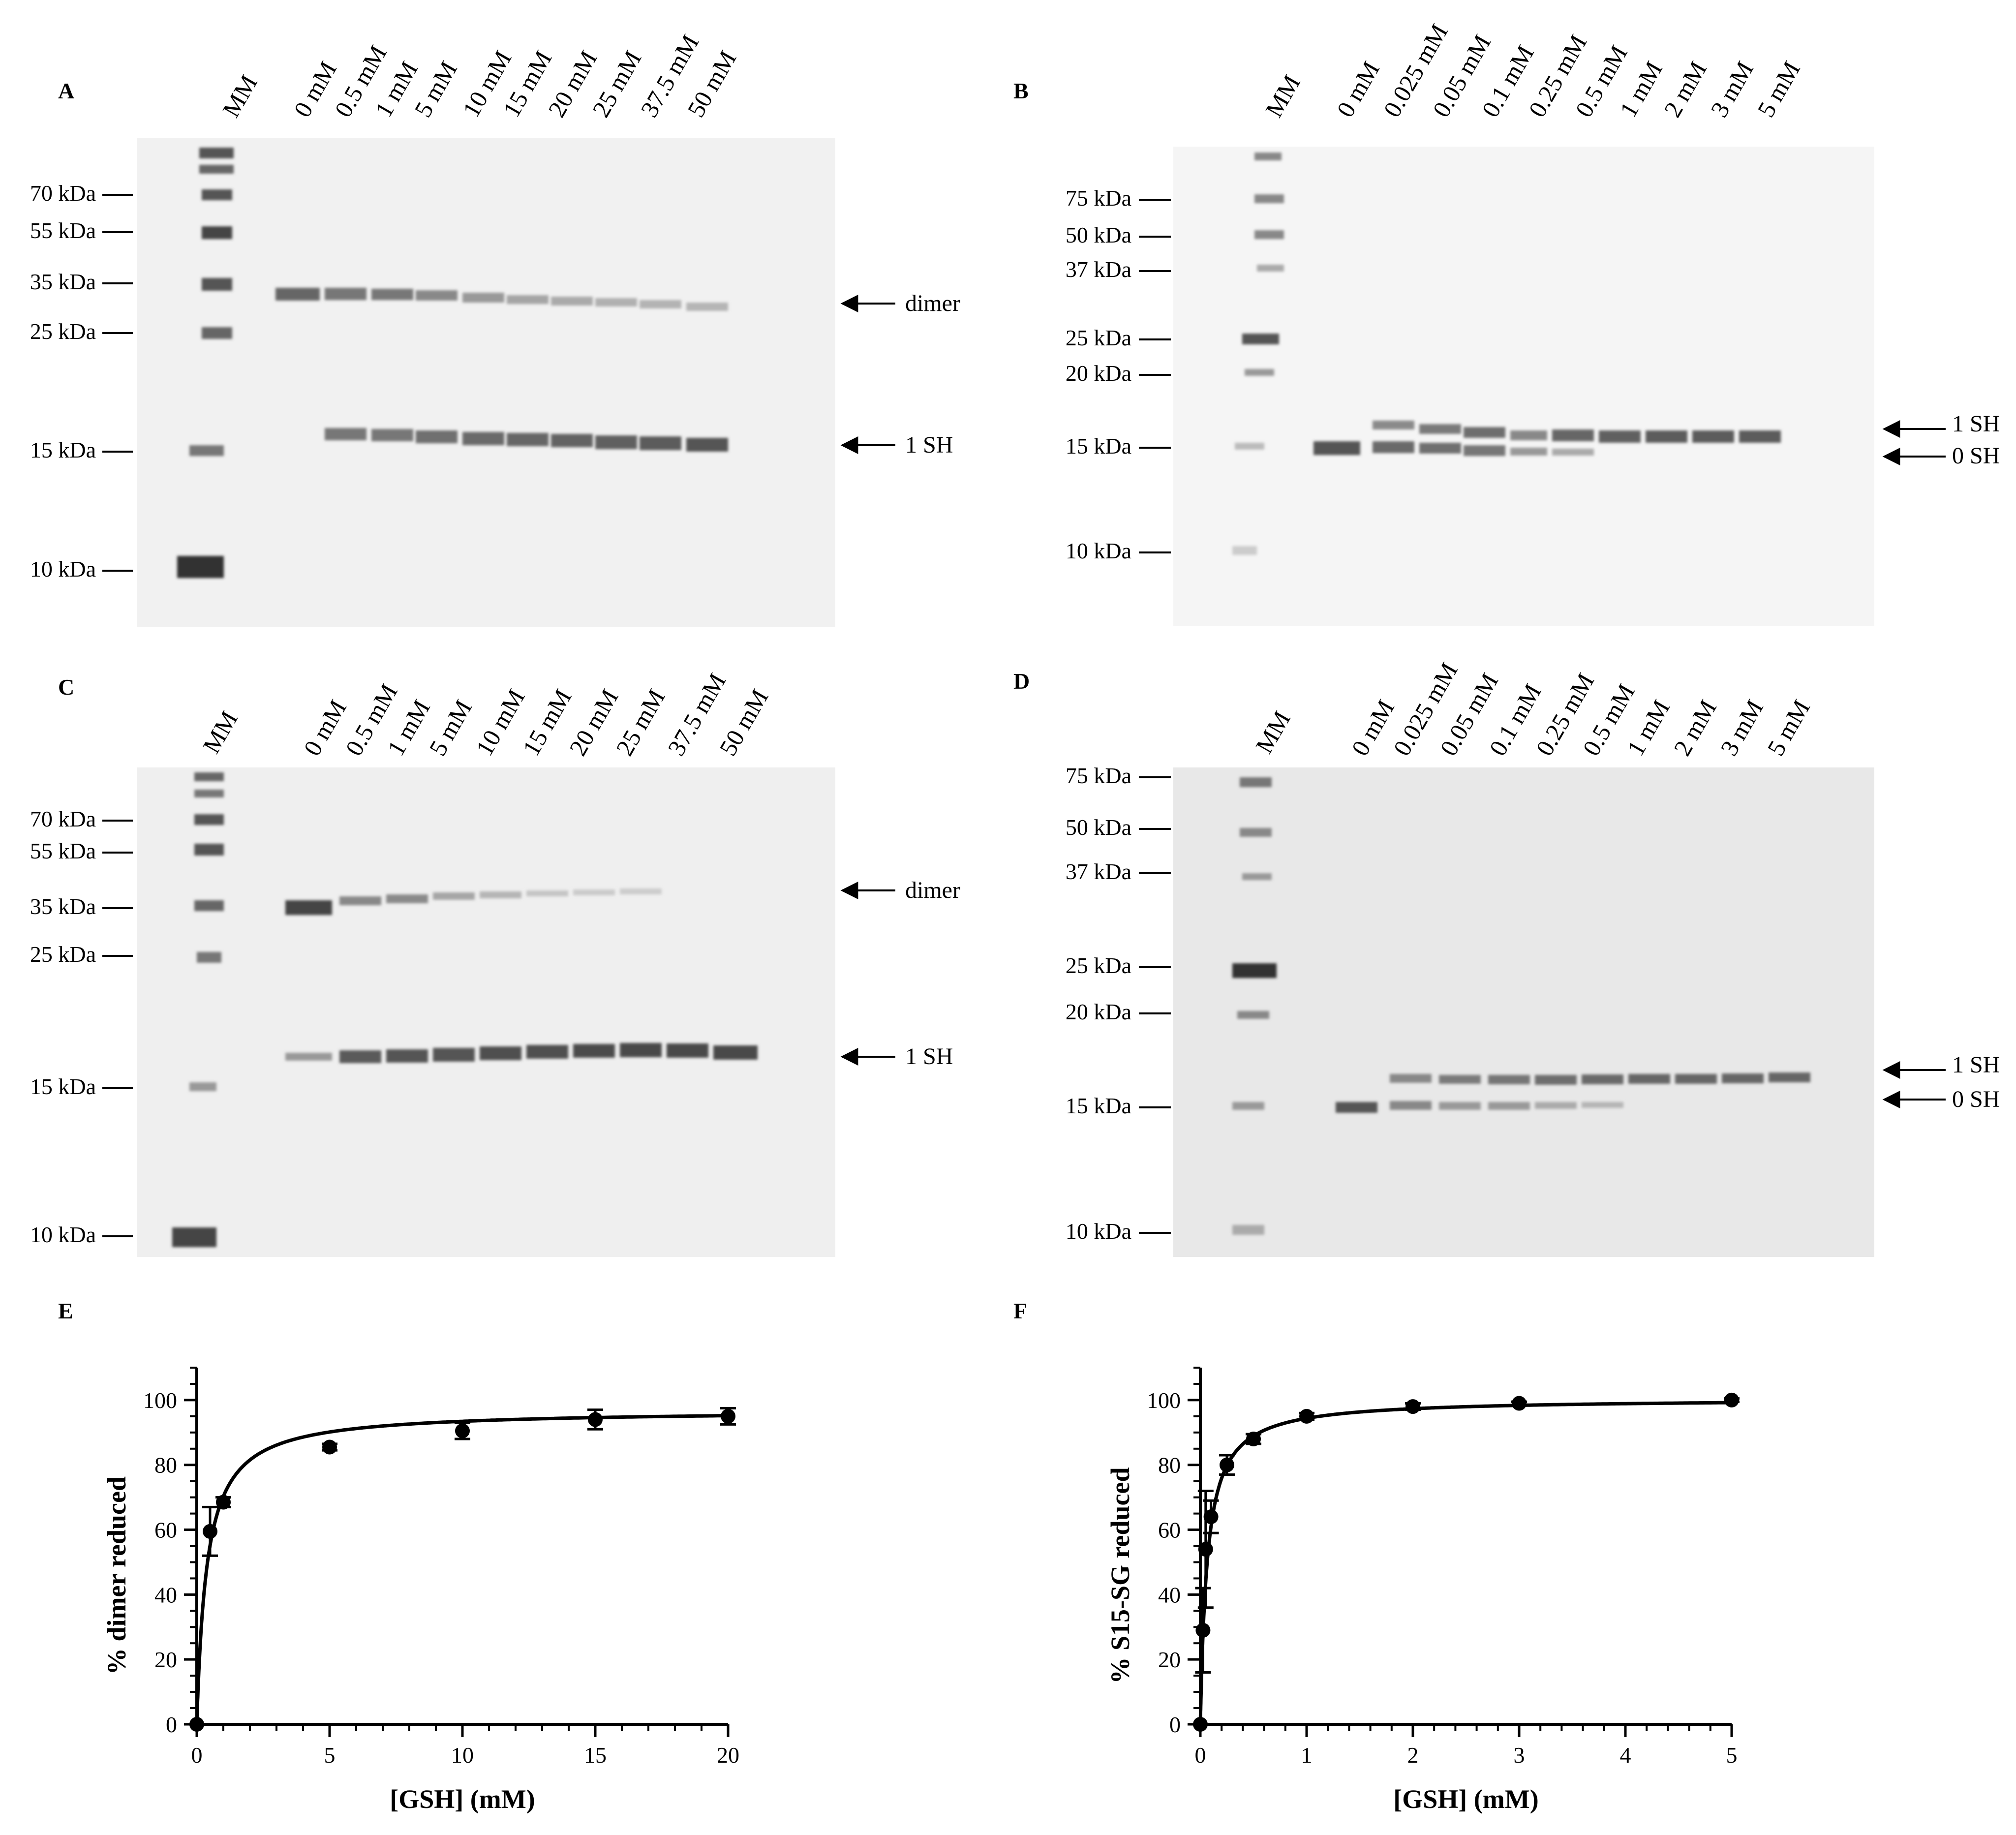  Describe the element at coordinates (172, 1724) in the screenshot. I see `y-tick-label: 0` at that location.